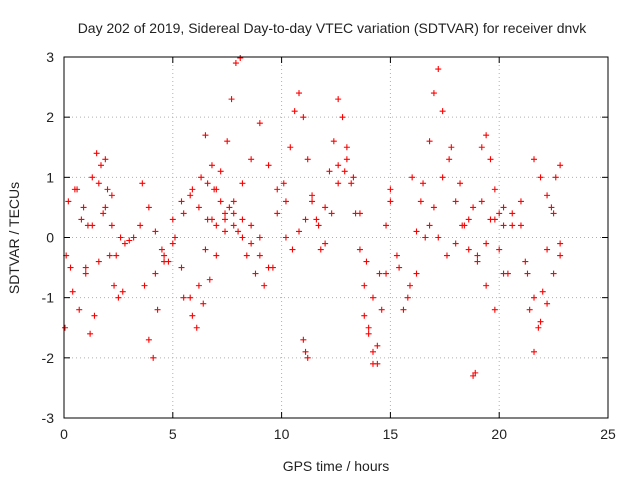 This screenshot has width=640, height=480. Describe the element at coordinates (48, 418) in the screenshot. I see `y-tick-label: -3` at that location.